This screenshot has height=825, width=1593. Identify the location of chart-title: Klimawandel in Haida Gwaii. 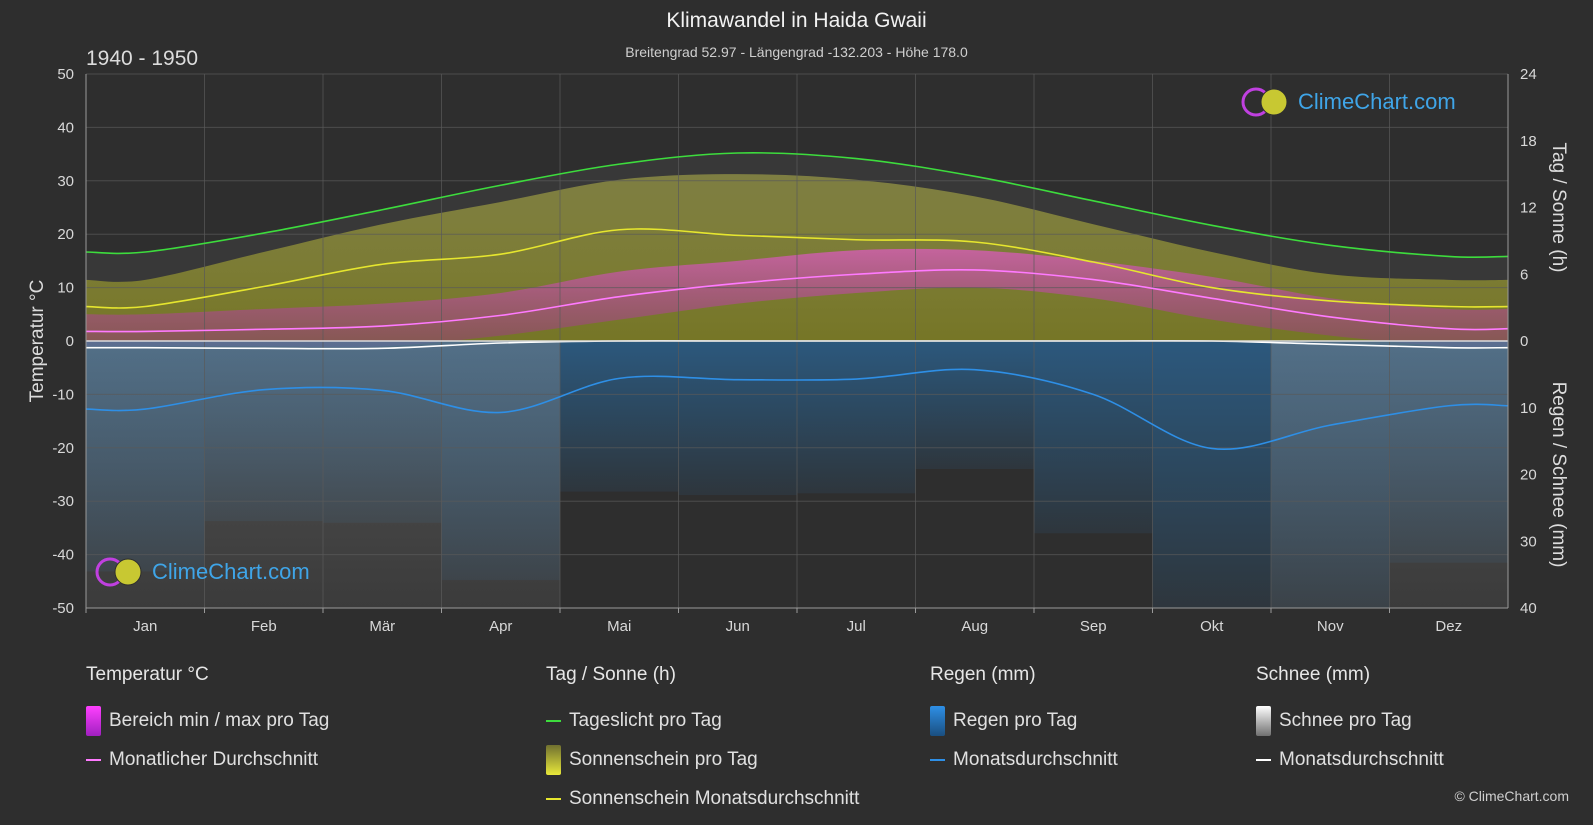
(796, 20).